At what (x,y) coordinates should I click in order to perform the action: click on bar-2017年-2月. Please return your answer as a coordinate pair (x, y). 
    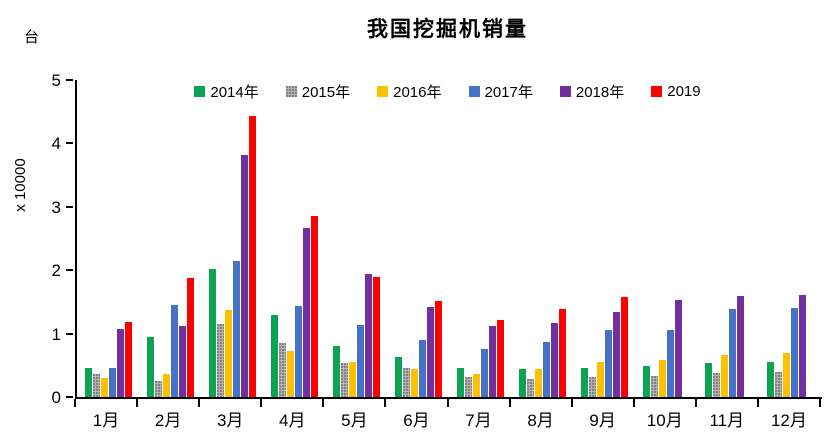
    Looking at the image, I should click on (174, 351).